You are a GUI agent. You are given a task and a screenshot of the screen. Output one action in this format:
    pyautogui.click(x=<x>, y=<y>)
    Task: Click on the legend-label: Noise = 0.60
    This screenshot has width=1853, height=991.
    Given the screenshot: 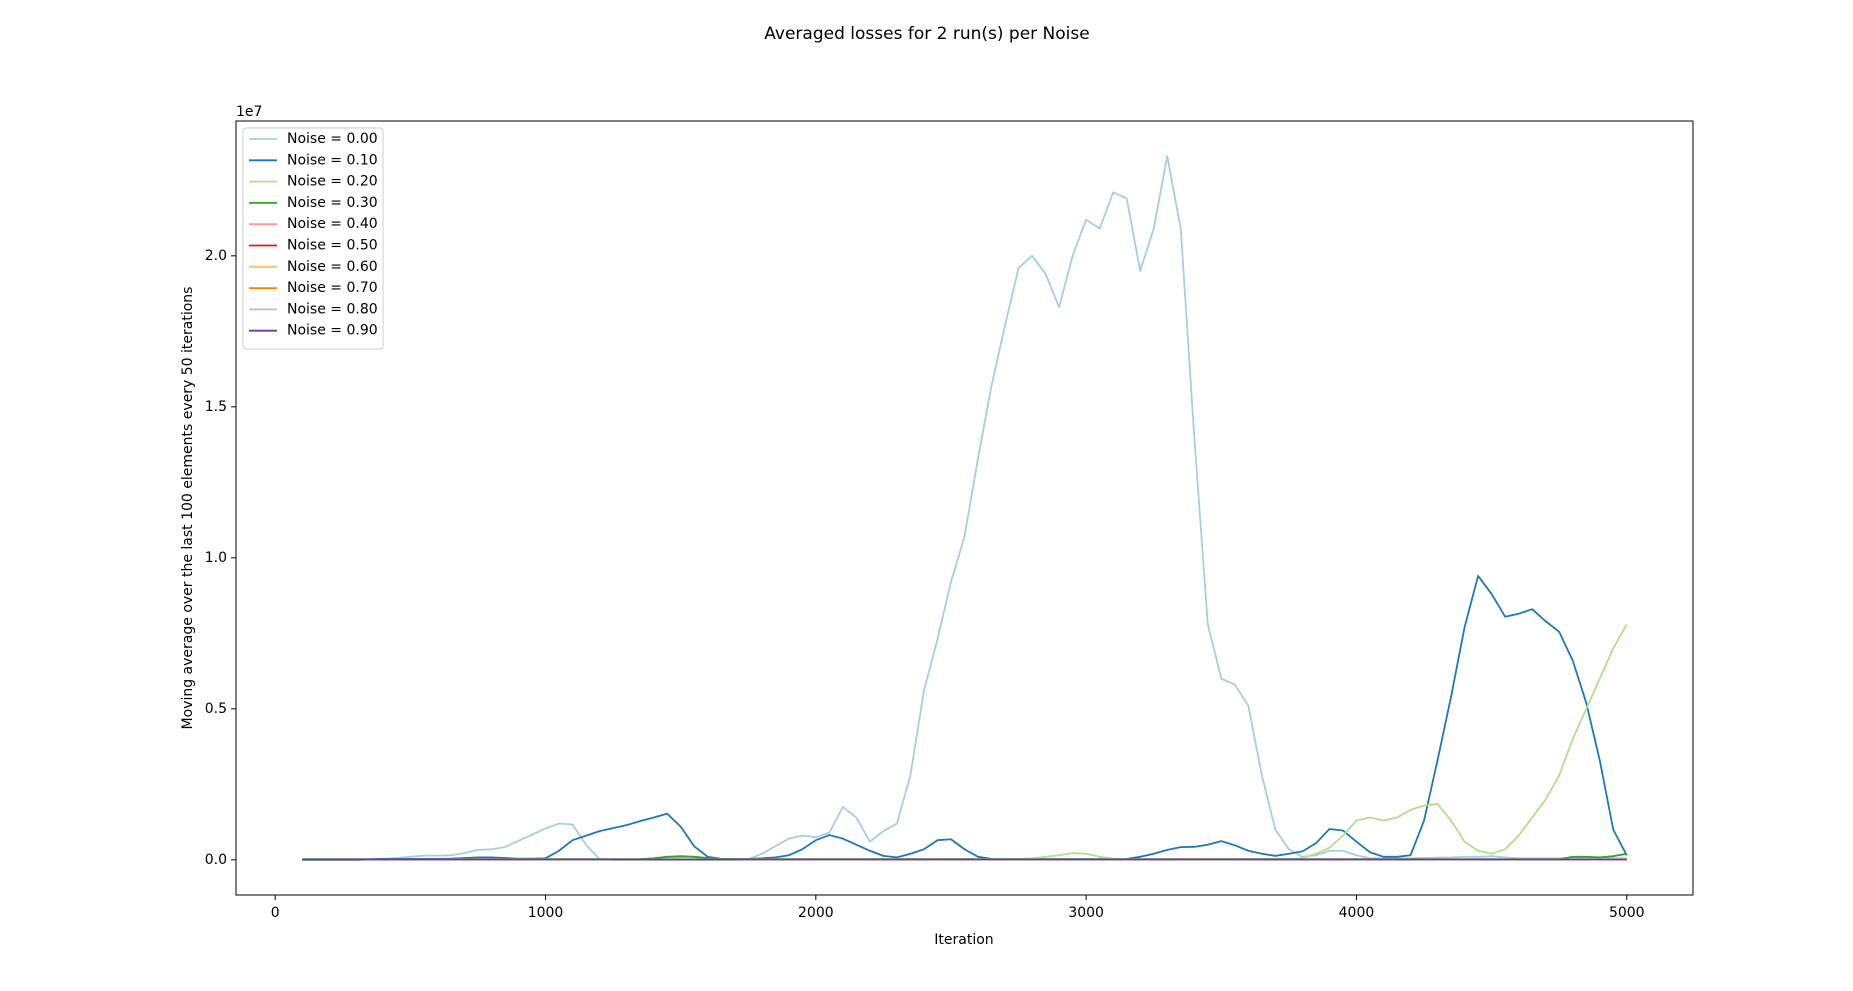 What is the action you would take?
    pyautogui.click(x=332, y=267)
    